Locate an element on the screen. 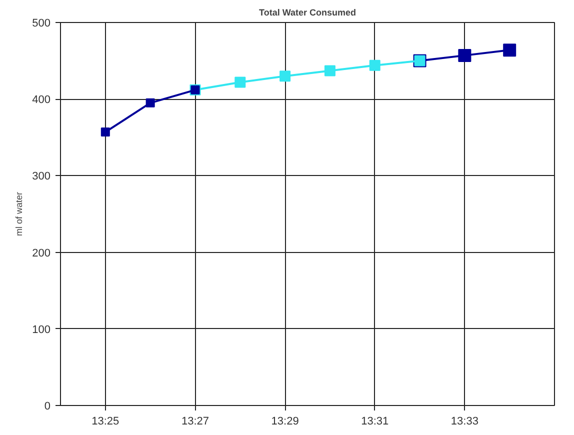 The height and width of the screenshot is (435, 574). x-tick-label: 13:29 is located at coordinates (285, 422).